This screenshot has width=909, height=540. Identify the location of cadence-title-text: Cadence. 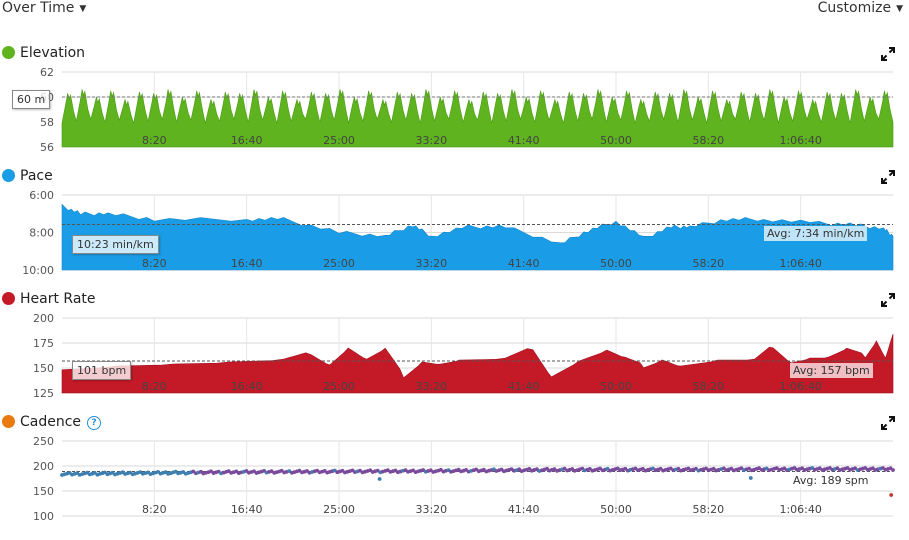
(51, 422).